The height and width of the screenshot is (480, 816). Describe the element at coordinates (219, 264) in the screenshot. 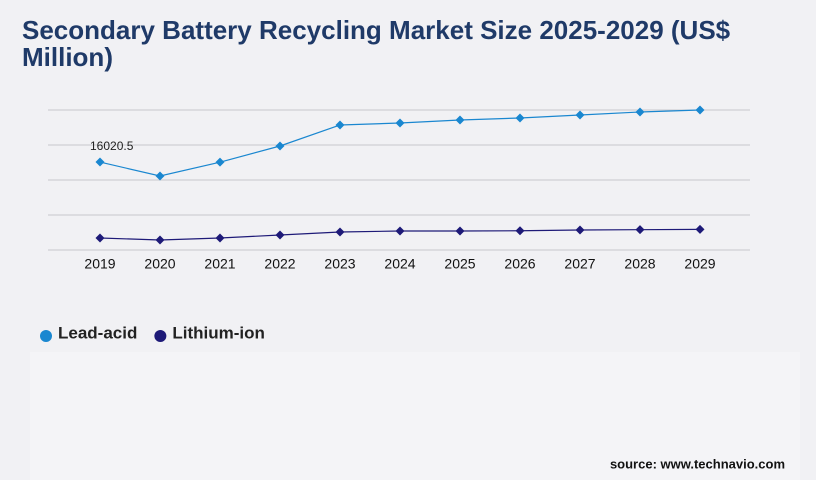

I see `x-tick-label: 2021` at that location.